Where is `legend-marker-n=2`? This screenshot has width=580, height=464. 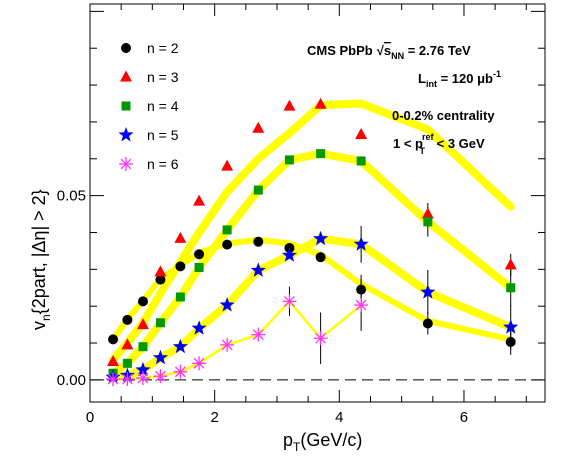 legend-marker-n=2 is located at coordinates (126, 48).